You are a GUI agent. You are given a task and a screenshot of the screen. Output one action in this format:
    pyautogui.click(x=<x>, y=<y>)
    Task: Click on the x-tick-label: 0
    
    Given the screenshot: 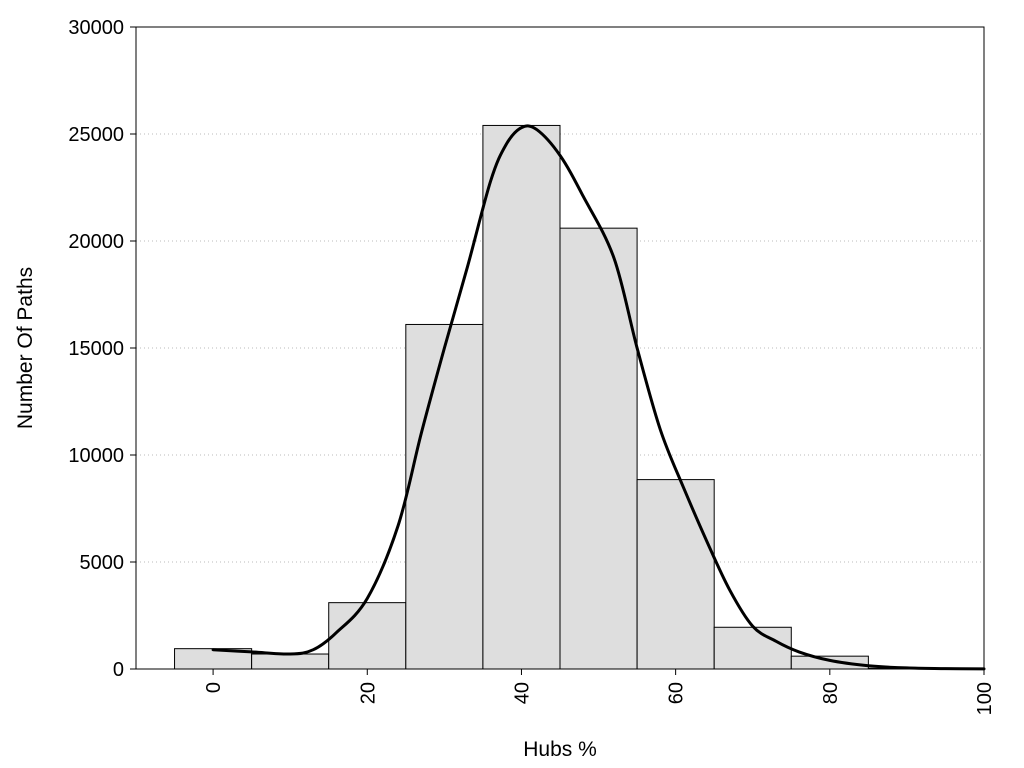 What is the action you would take?
    pyautogui.click(x=214, y=687)
    